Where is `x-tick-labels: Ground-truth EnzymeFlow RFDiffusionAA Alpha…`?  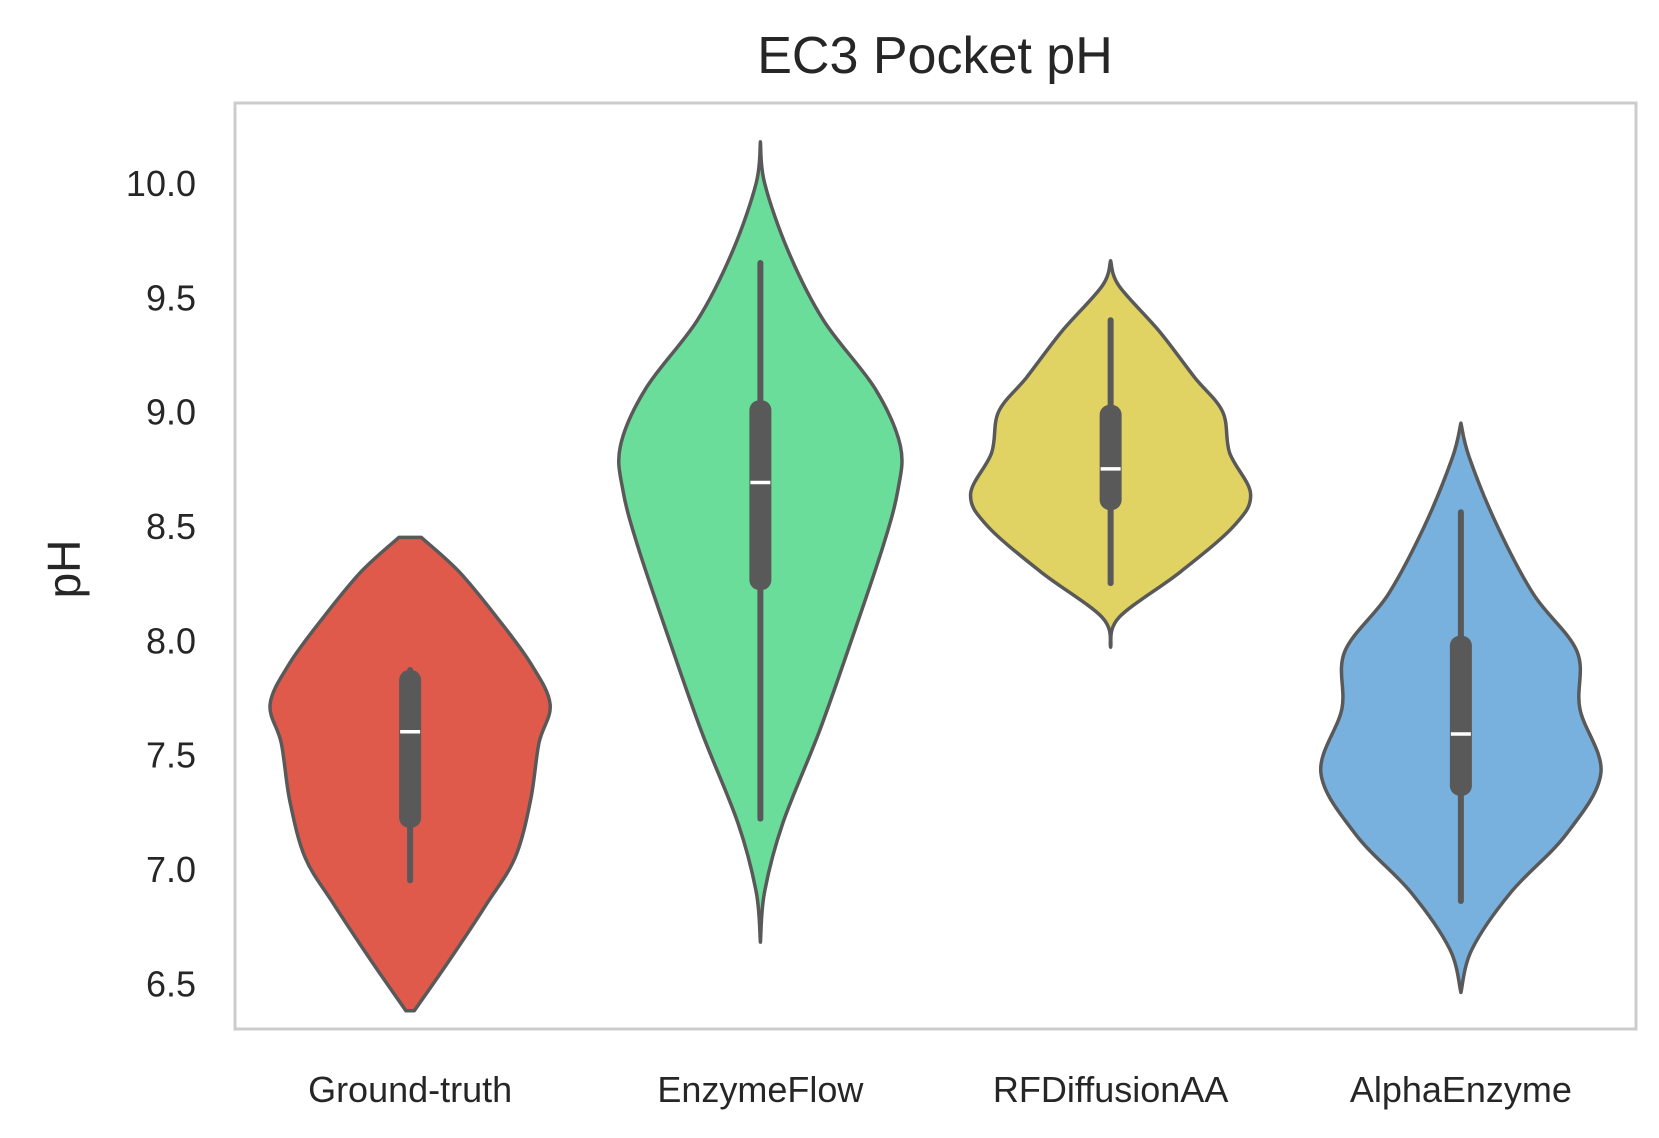
x-tick-labels: Ground-truth EnzymeFlow RFDiffusionAA Alpha… is located at coordinates (940, 1089).